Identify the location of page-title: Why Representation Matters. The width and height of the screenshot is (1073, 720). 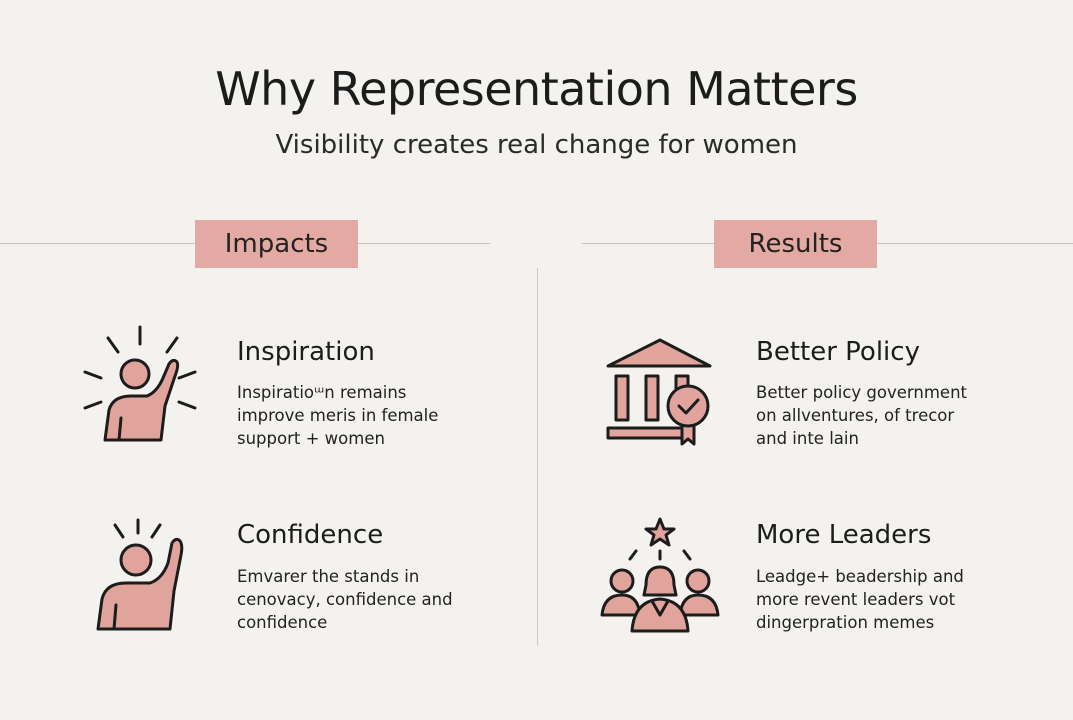
(536, 89).